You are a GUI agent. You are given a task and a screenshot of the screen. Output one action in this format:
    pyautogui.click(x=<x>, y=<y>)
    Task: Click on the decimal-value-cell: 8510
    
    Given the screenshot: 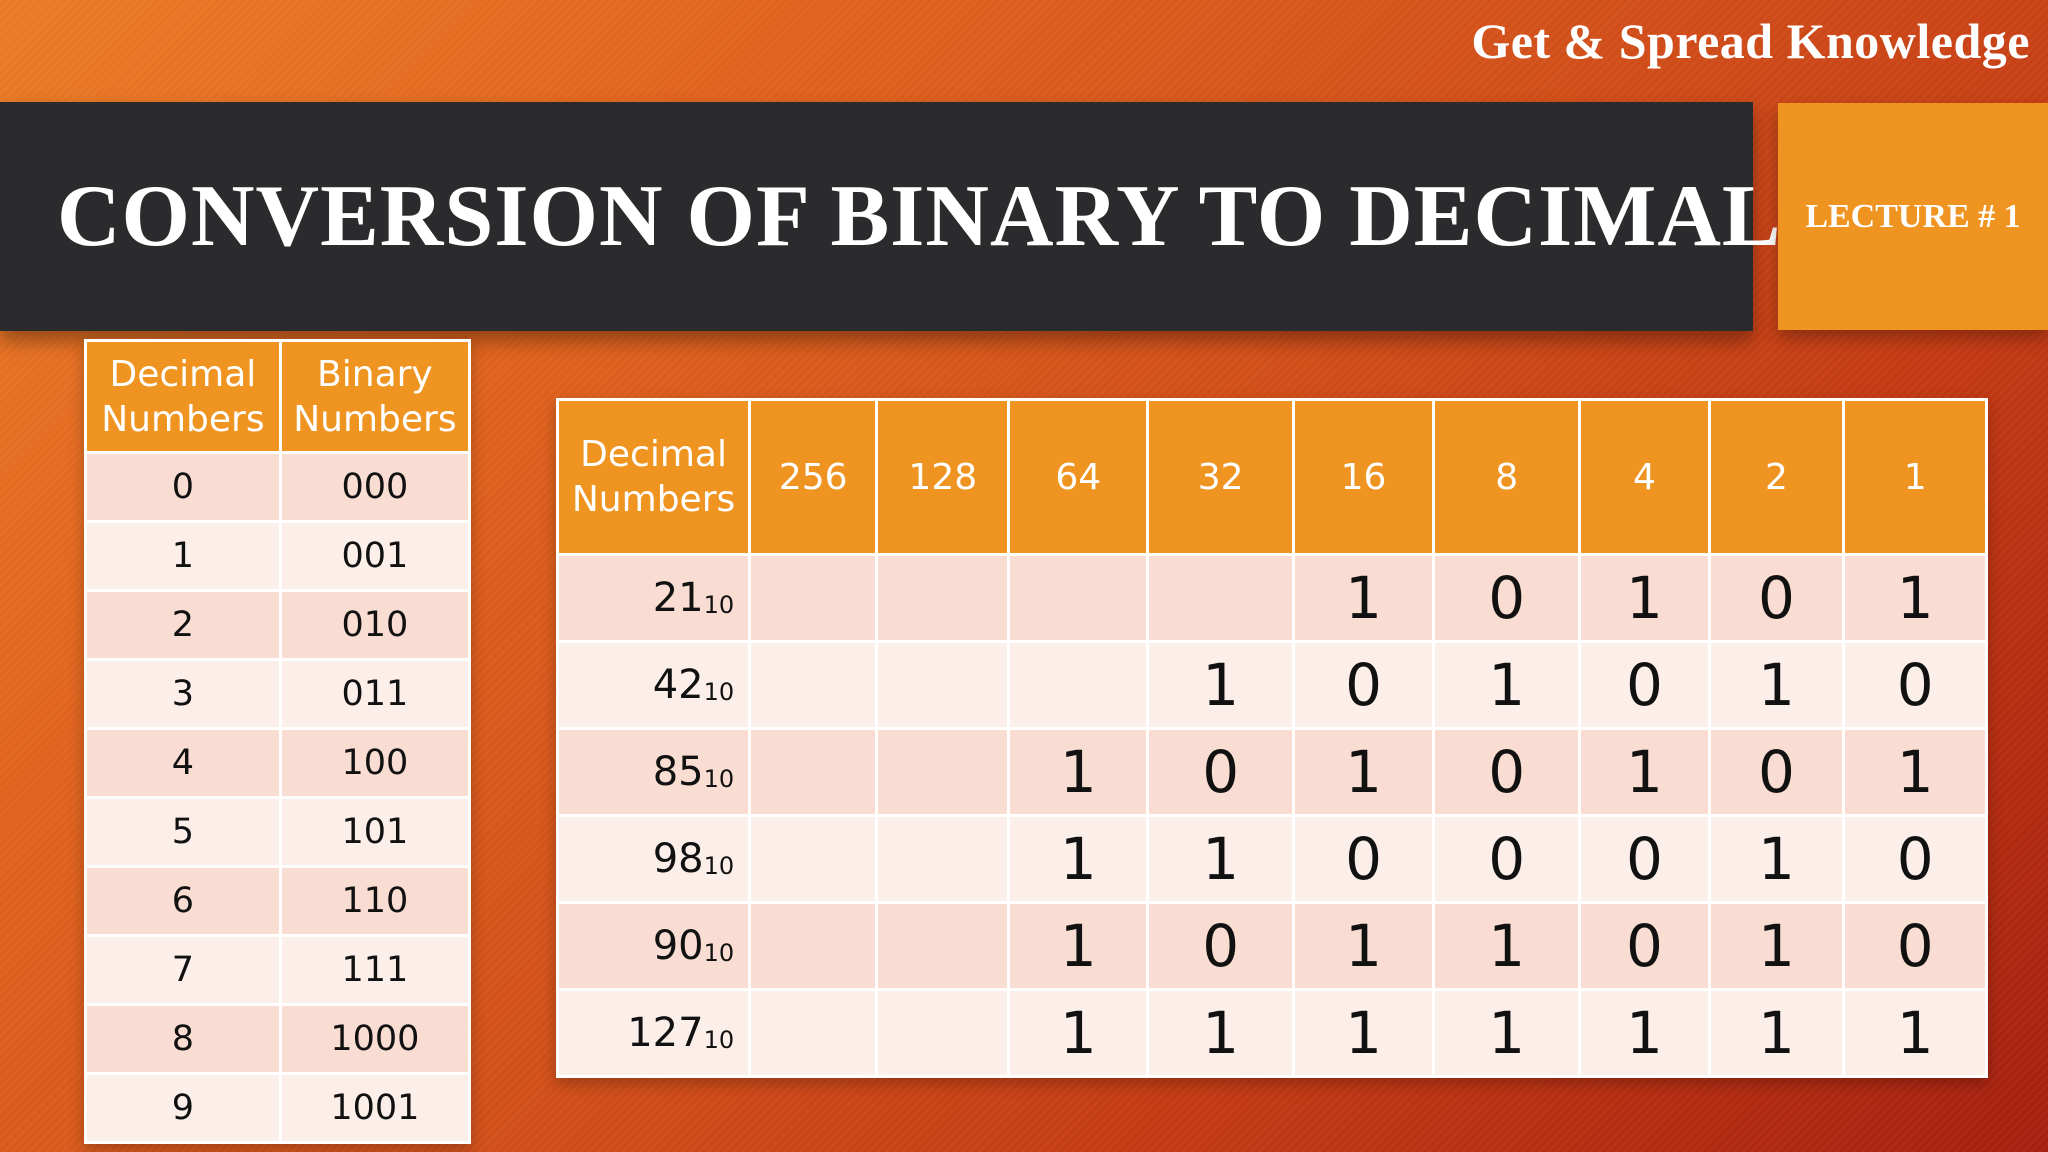 What is the action you would take?
    pyautogui.click(x=653, y=772)
    